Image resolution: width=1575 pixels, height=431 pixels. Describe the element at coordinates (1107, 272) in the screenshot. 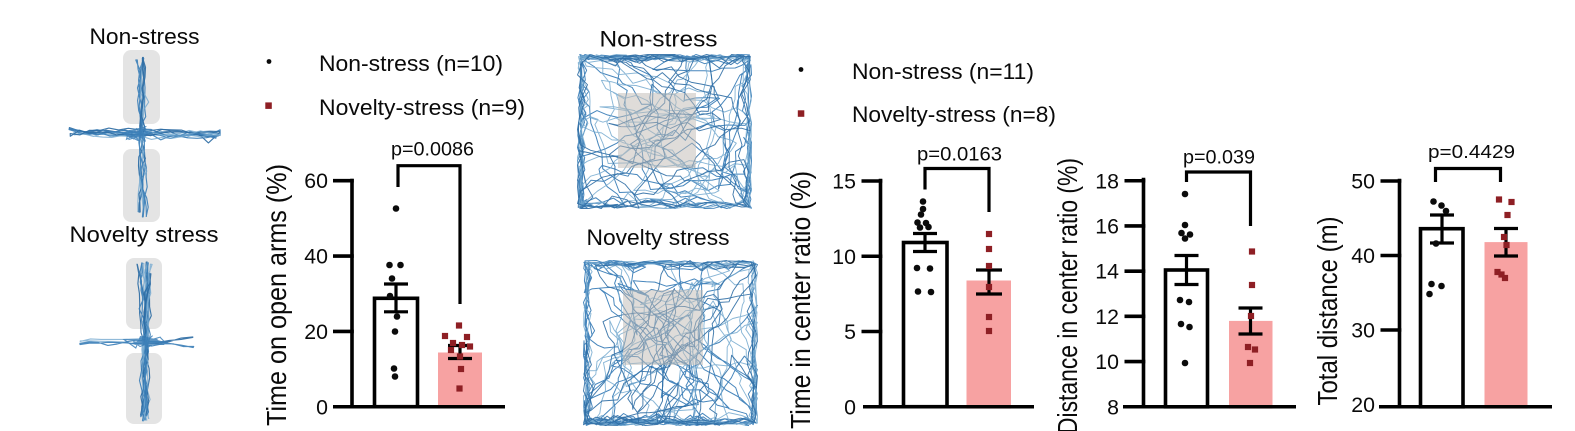

I see `svg-text: 14` at that location.